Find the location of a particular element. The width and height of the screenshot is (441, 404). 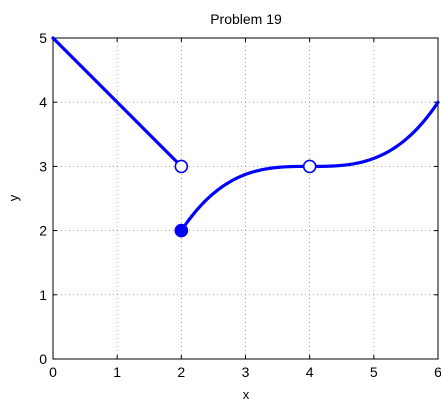

linear-segment is located at coordinates (117, 102).